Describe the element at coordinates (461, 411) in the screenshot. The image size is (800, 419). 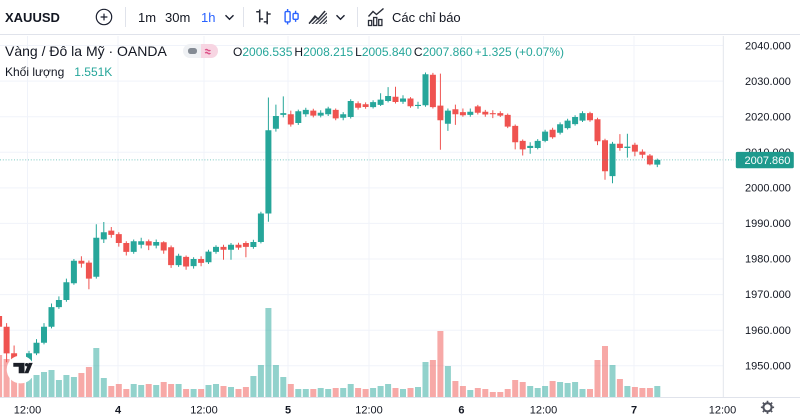
I see `svg-text: 6` at that location.